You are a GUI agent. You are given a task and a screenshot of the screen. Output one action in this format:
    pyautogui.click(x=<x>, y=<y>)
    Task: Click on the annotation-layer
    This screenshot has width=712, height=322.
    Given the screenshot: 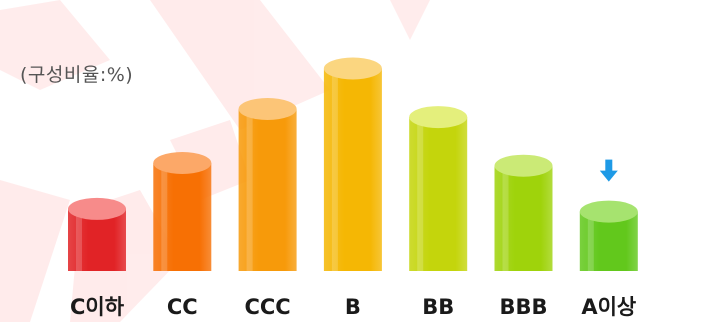 What is the action you would take?
    pyautogui.click(x=608, y=170)
    